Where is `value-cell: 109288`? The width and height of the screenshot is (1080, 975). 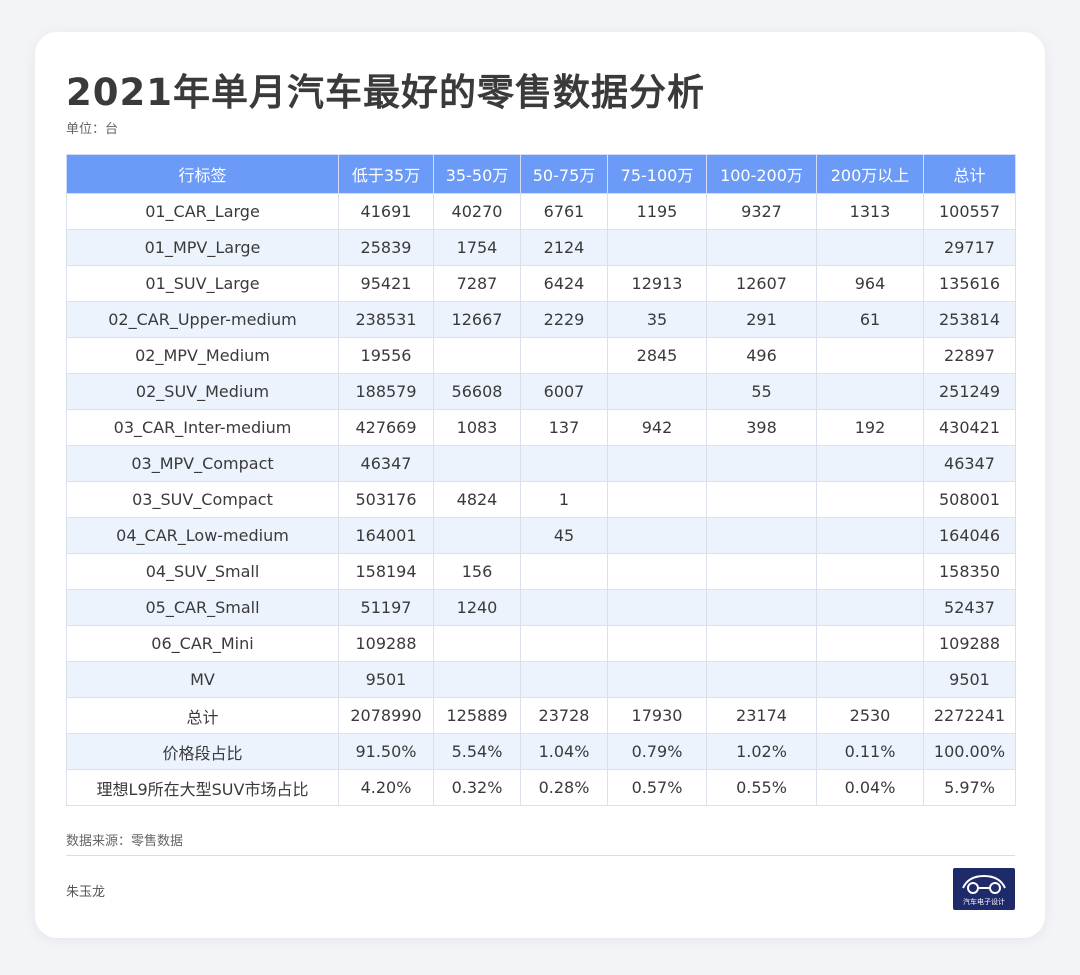
value-cell: 109288 is located at coordinates (386, 643).